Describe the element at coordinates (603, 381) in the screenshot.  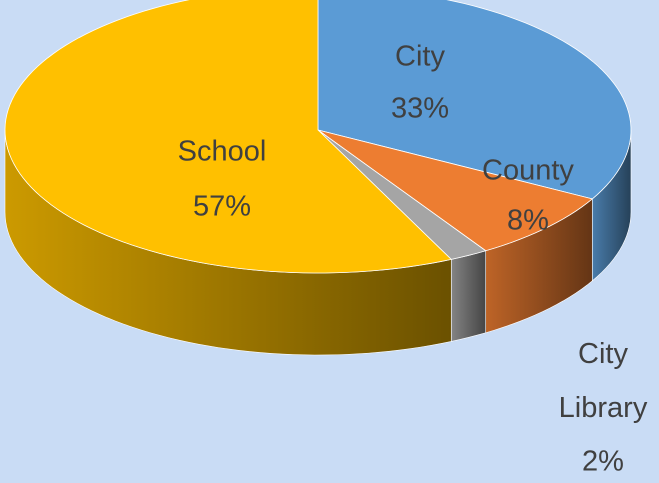
I see `slice-label-name: City Library` at that location.